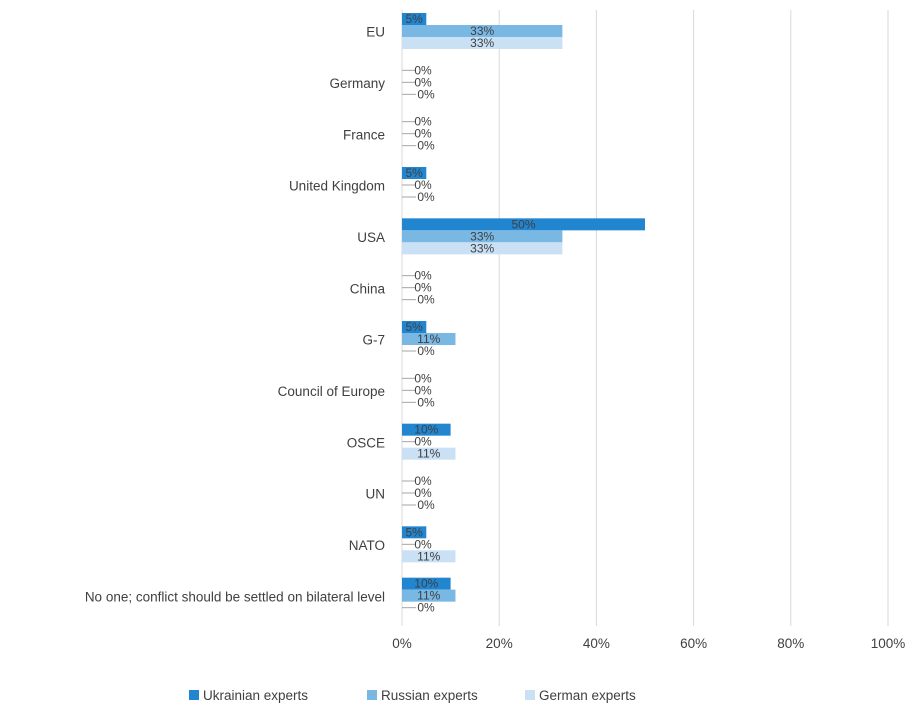 Image resolution: width=915 pixels, height=709 pixels. What do you see at coordinates (371, 237) in the screenshot?
I see `category-label: USA` at bounding box center [371, 237].